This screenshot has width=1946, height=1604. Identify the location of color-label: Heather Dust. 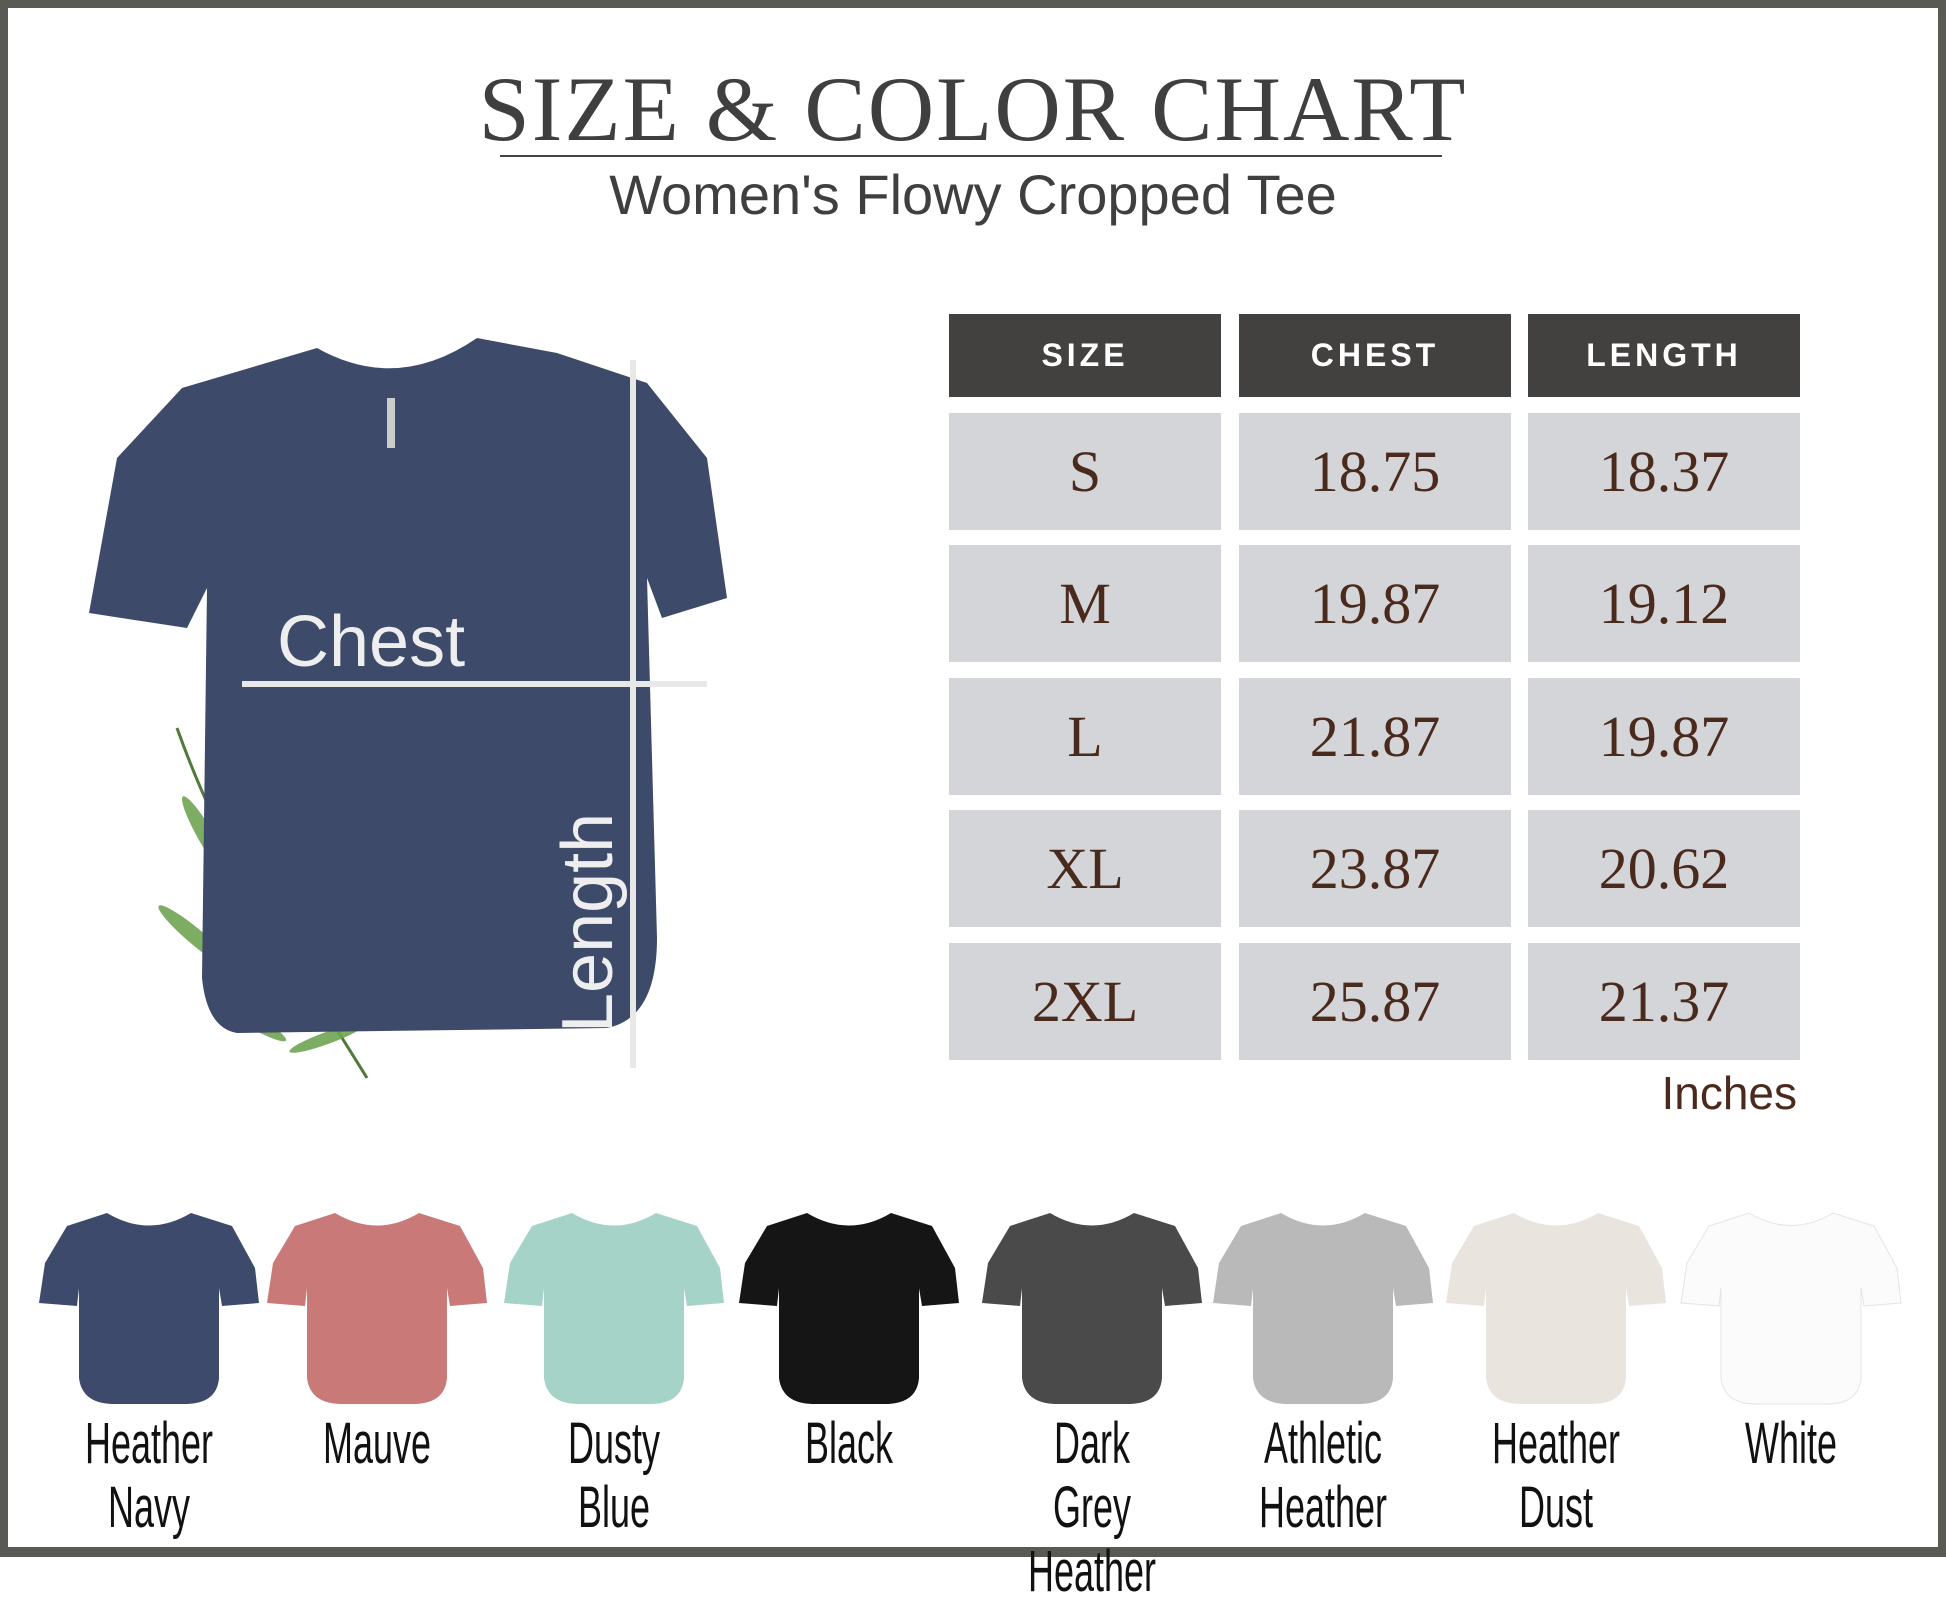
(1556, 1476).